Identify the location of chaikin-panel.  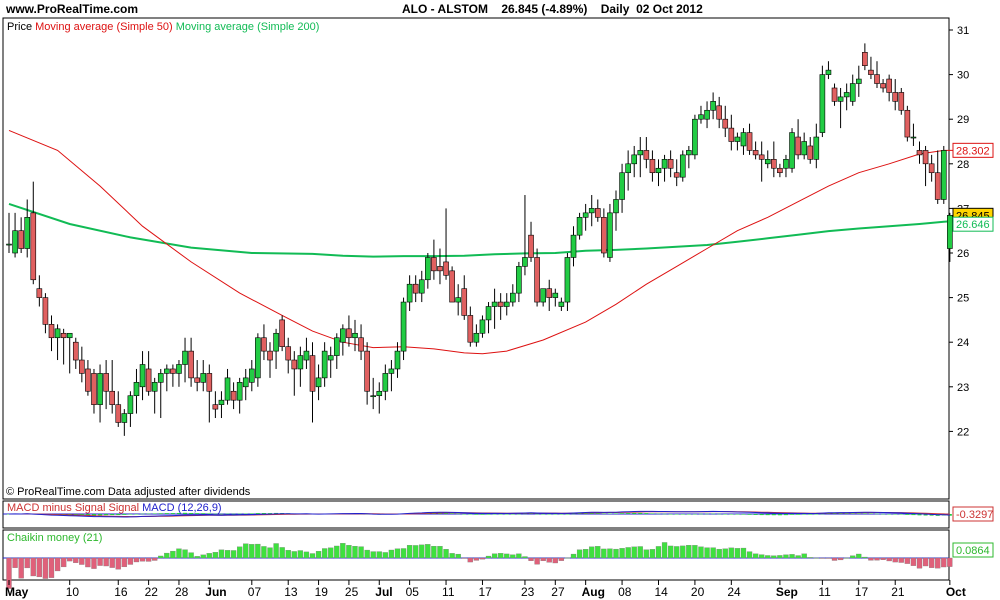
(476, 555).